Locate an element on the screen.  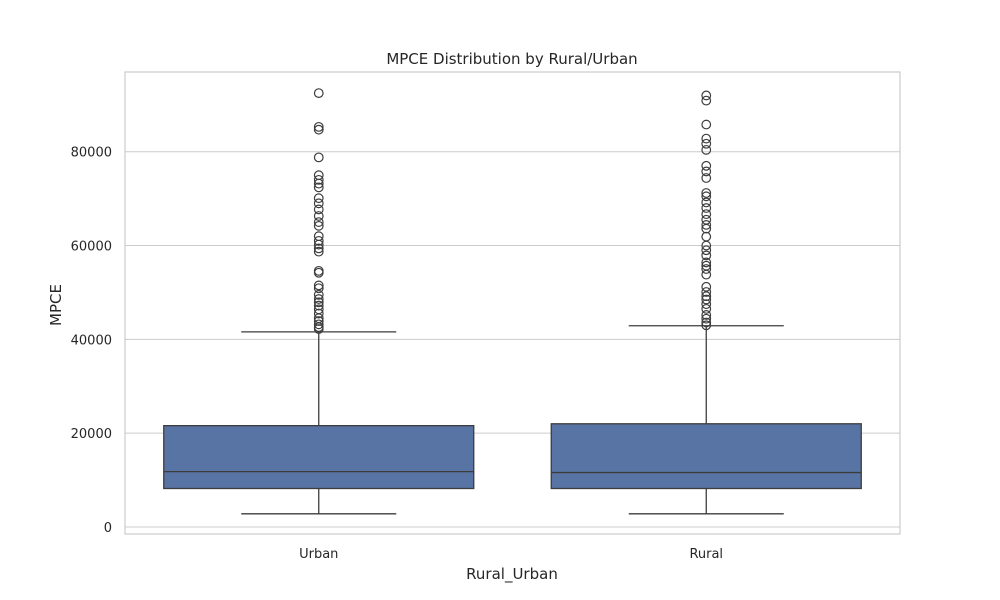
y-tick-labels: 0 20000 40000 60000 80000 is located at coordinates (91, 341).